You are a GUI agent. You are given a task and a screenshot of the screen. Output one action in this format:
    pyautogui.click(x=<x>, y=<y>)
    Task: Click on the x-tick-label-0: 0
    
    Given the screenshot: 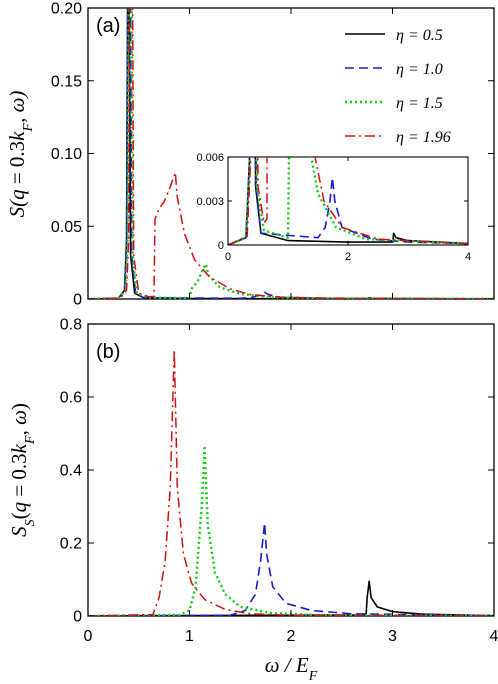 What is the action you would take?
    pyautogui.click(x=88, y=636)
    